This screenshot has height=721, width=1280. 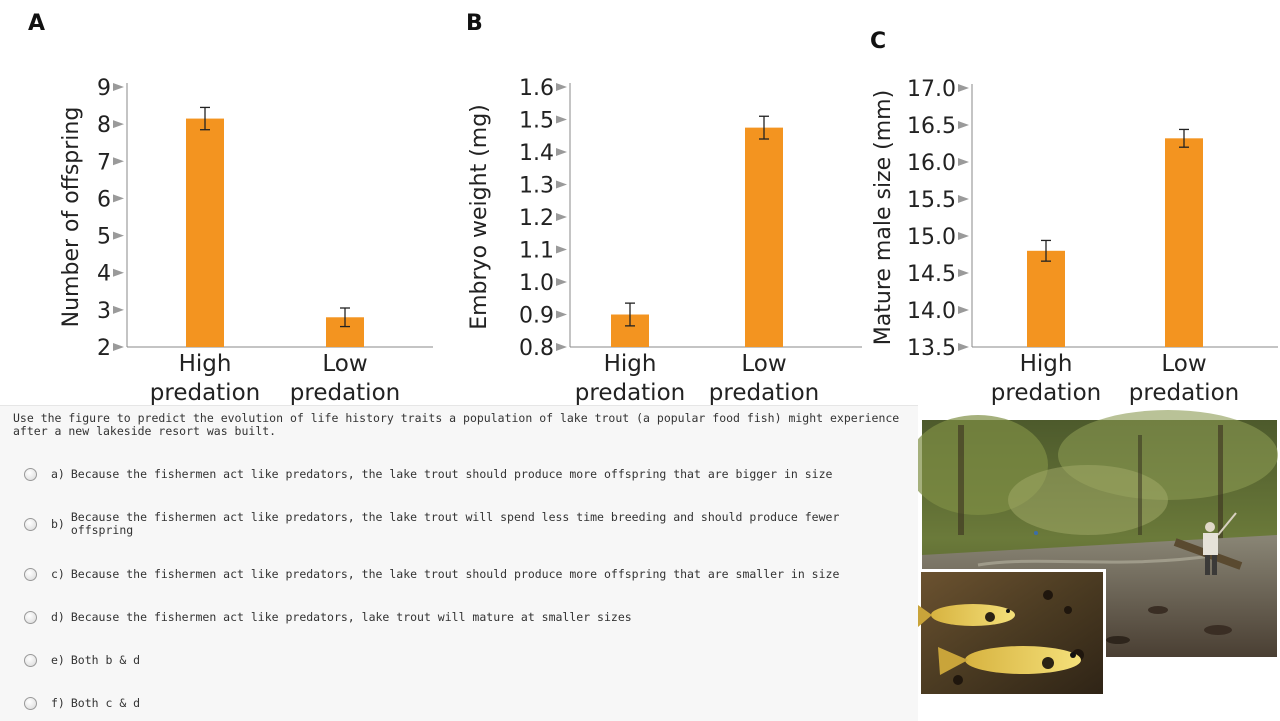 I want to click on photo-area, so click(x=1099, y=562).